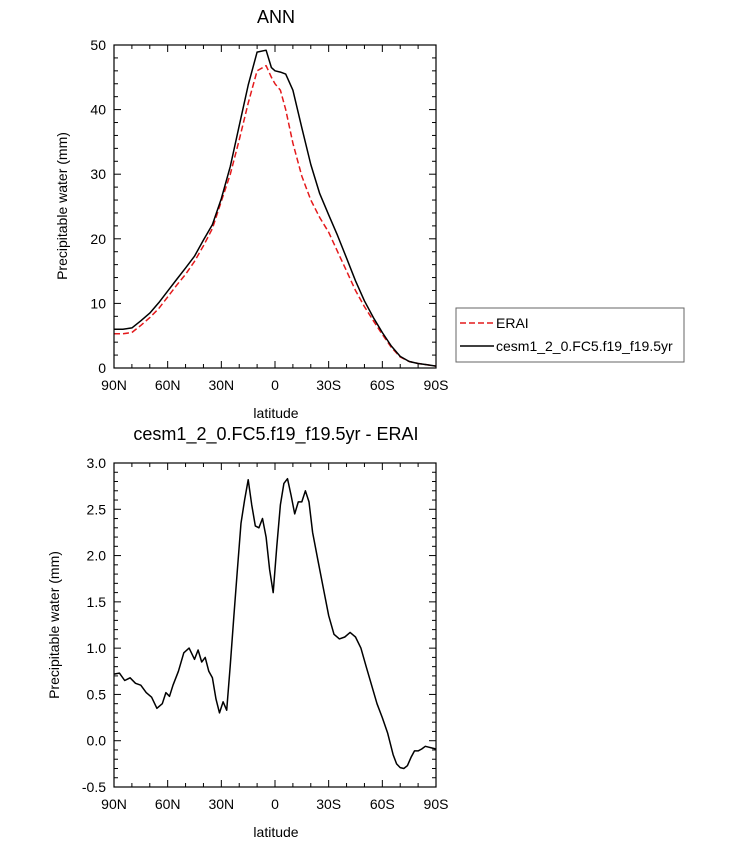 This screenshot has height=848, width=733. I want to click on y-tick-label: 0, so click(102, 368).